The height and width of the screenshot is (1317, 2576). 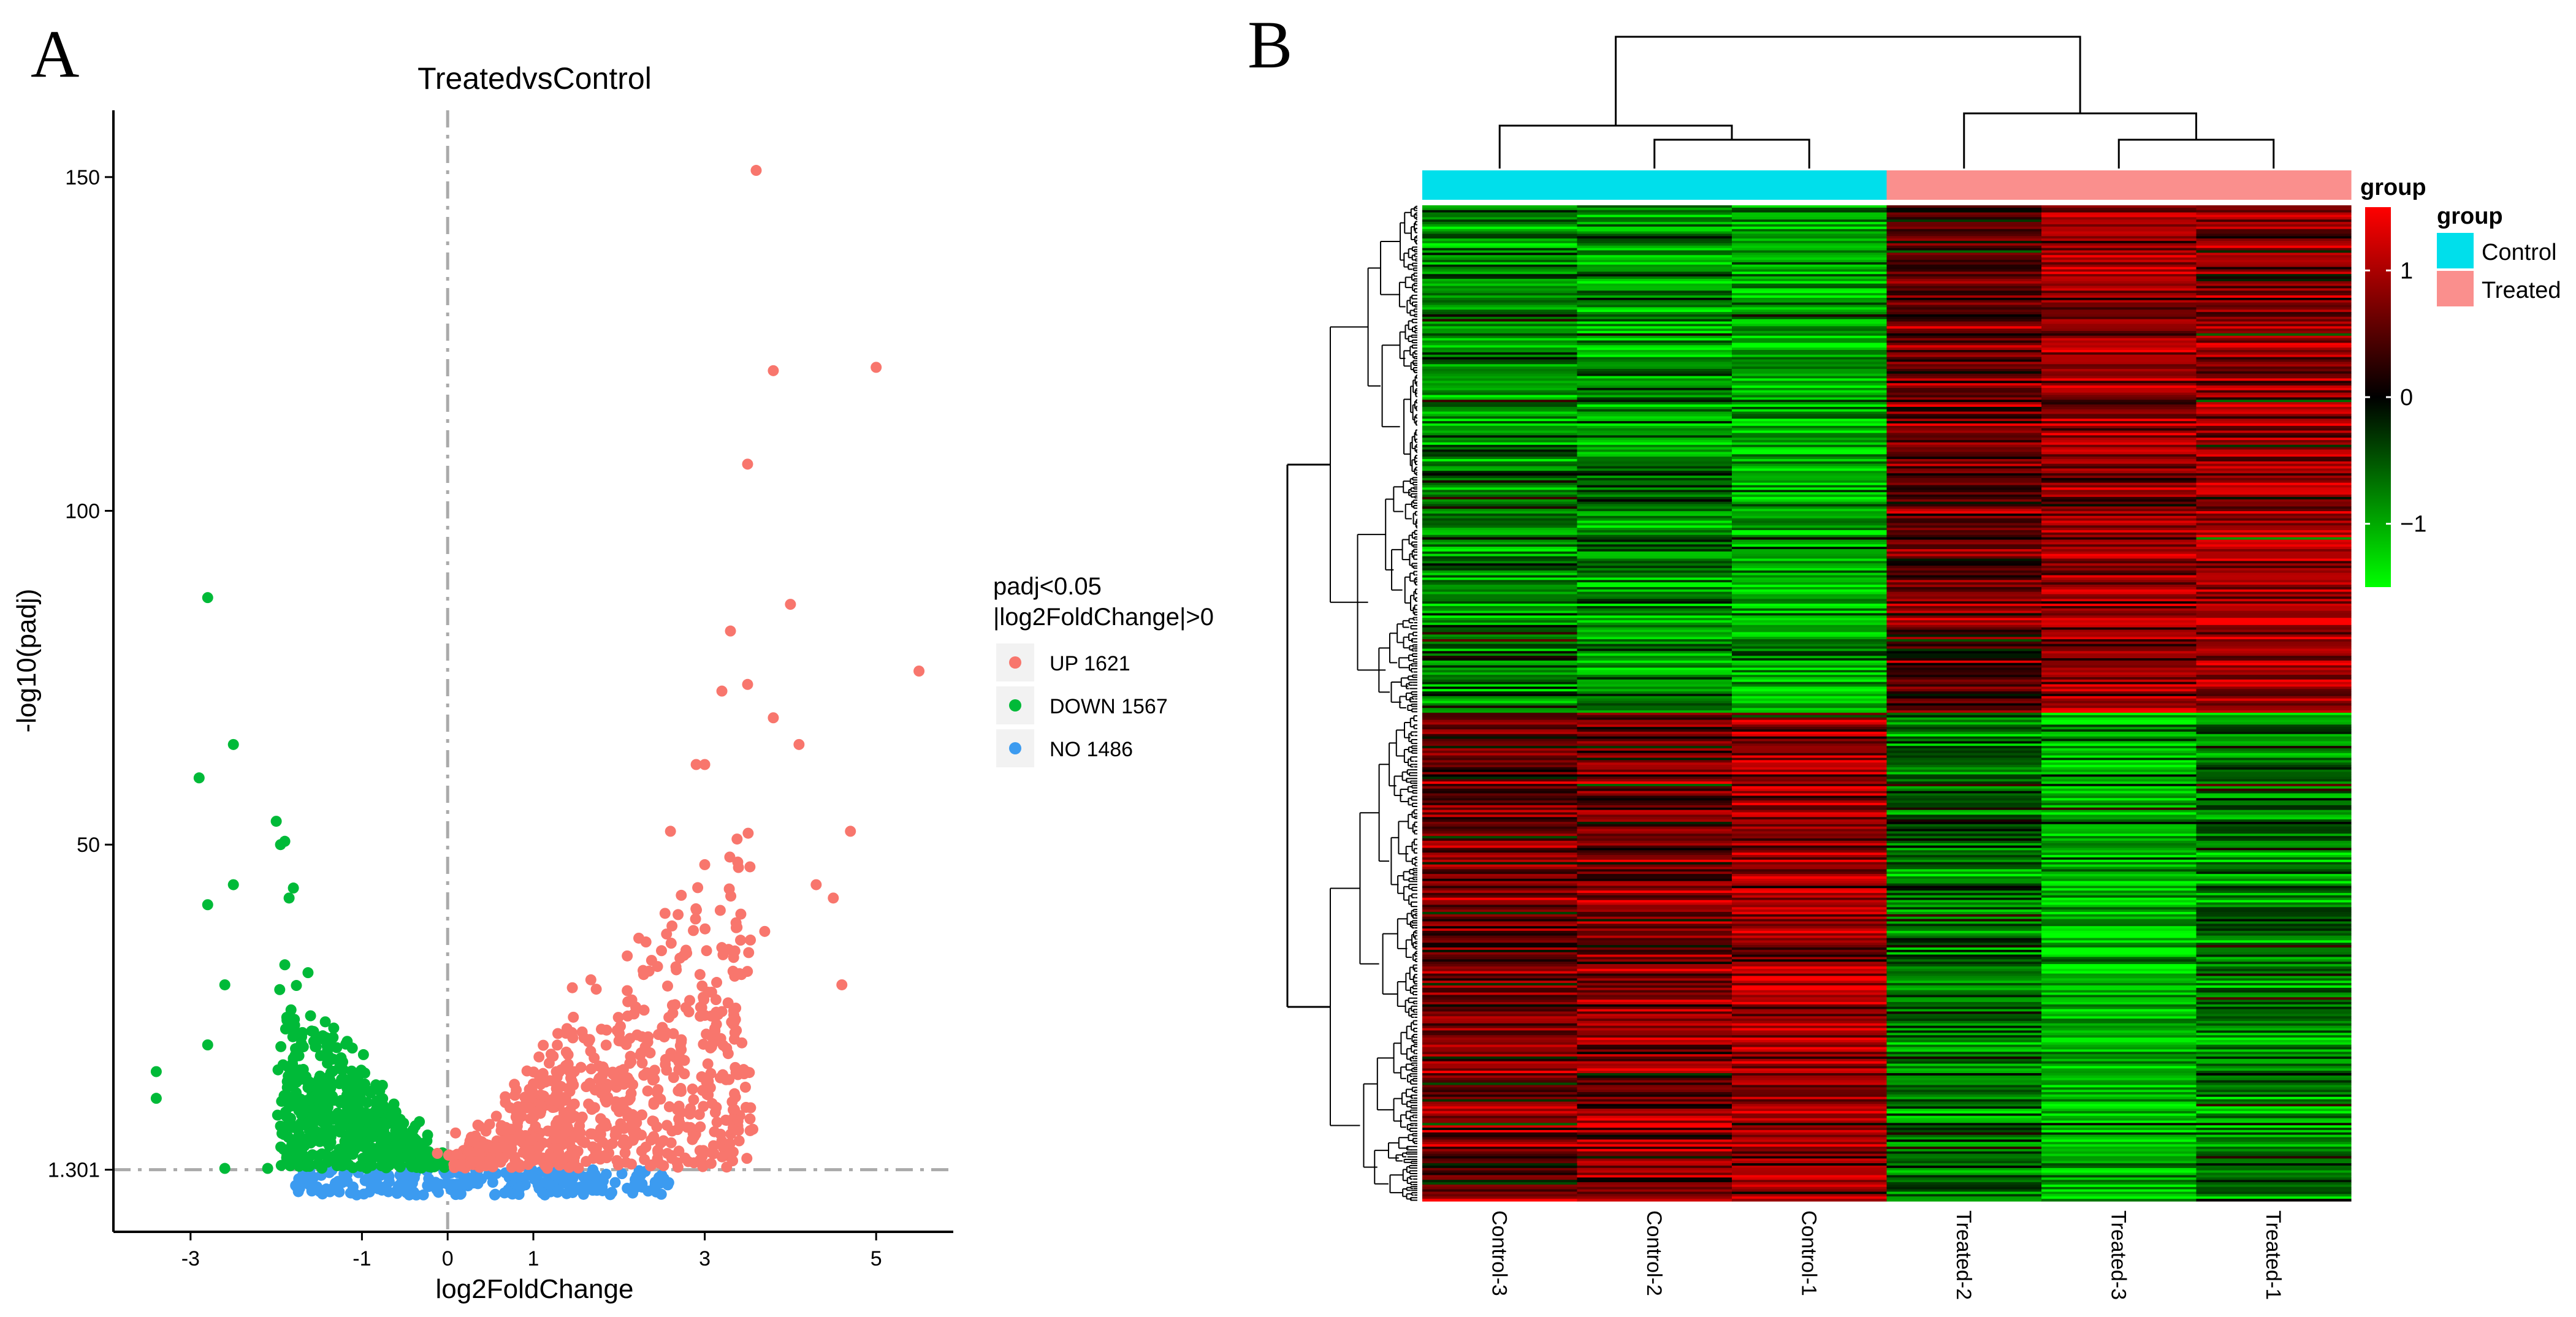 I want to click on volcano-point-no, so click(x=429, y=1187).